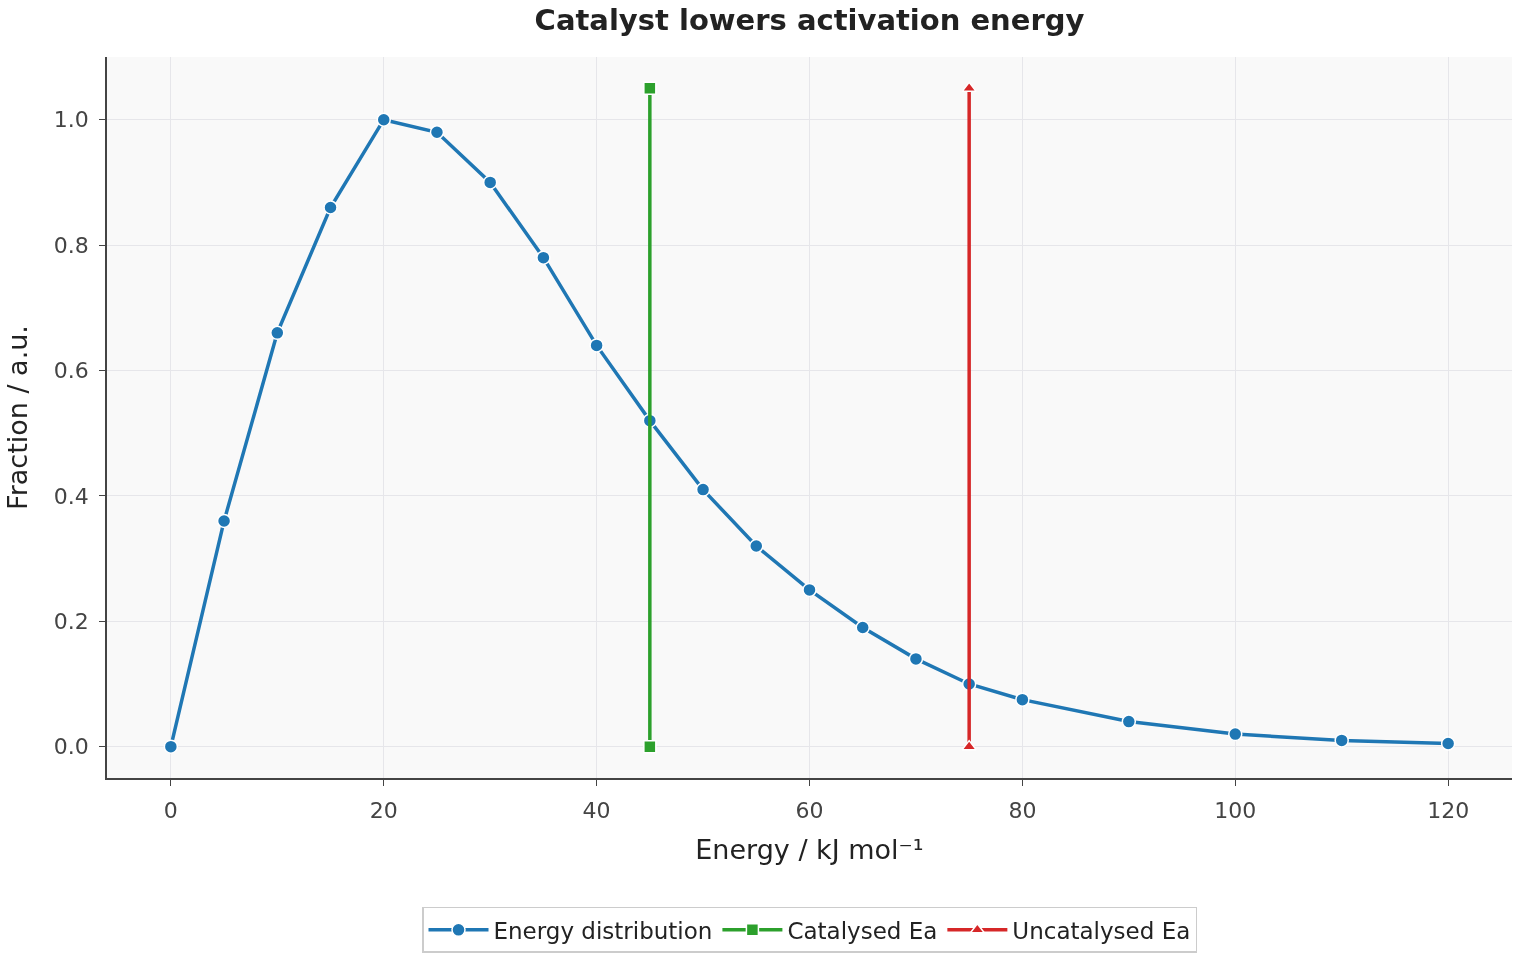  What do you see at coordinates (383, 811) in the screenshot?
I see `x-tick-label: 20` at bounding box center [383, 811].